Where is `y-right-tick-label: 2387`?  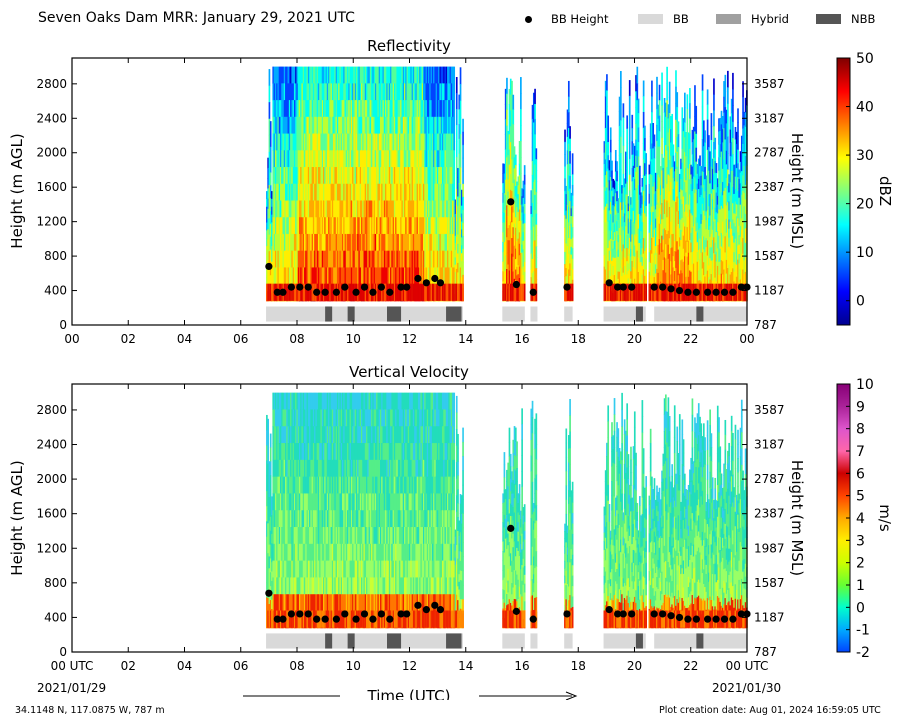 y-right-tick-label: 2387 is located at coordinates (769, 187).